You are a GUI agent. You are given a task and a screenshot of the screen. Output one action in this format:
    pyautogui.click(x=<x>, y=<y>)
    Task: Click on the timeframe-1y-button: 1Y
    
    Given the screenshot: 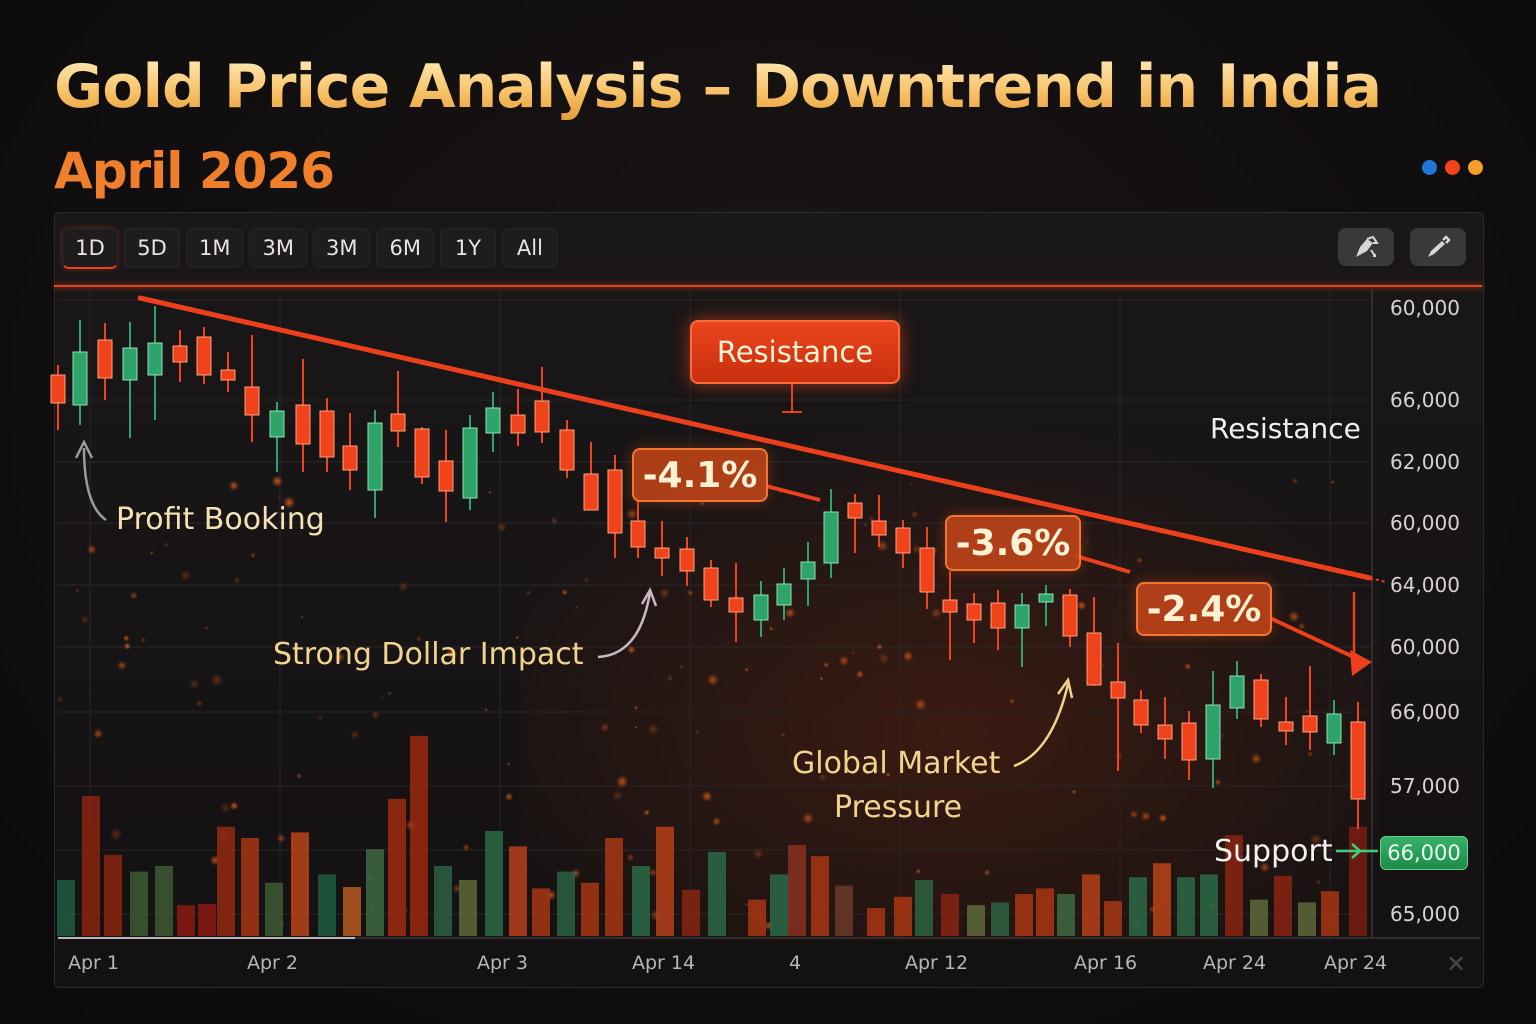 What is the action you would take?
    pyautogui.click(x=467, y=248)
    